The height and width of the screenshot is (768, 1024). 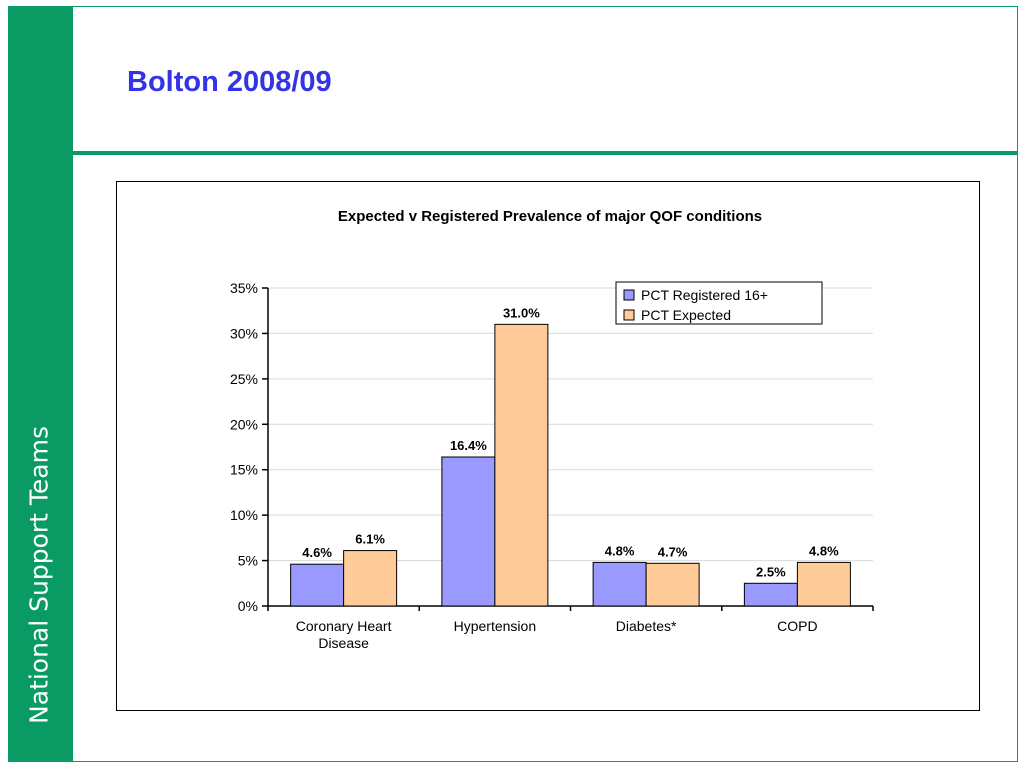 I want to click on y-tick-label: 25%, so click(x=244, y=379).